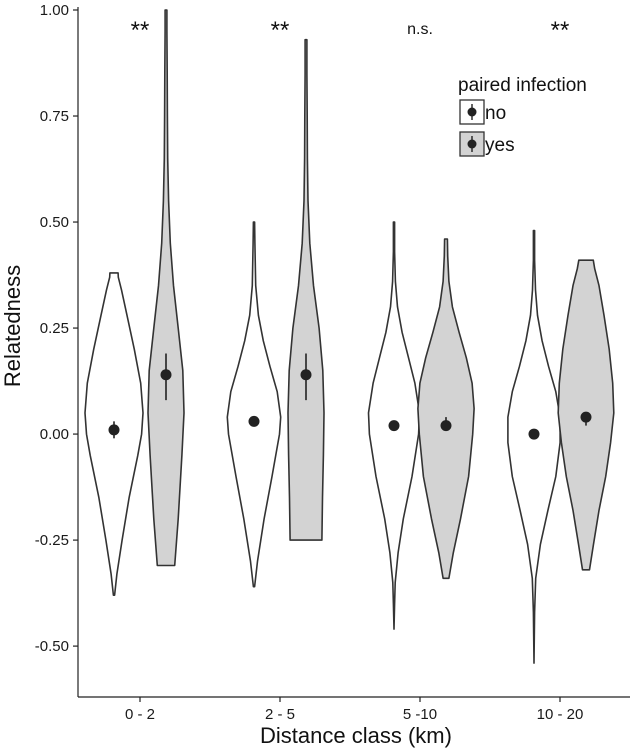 The height and width of the screenshot is (752, 633). I want to click on y-tick-label: 0.25, so click(54, 328).